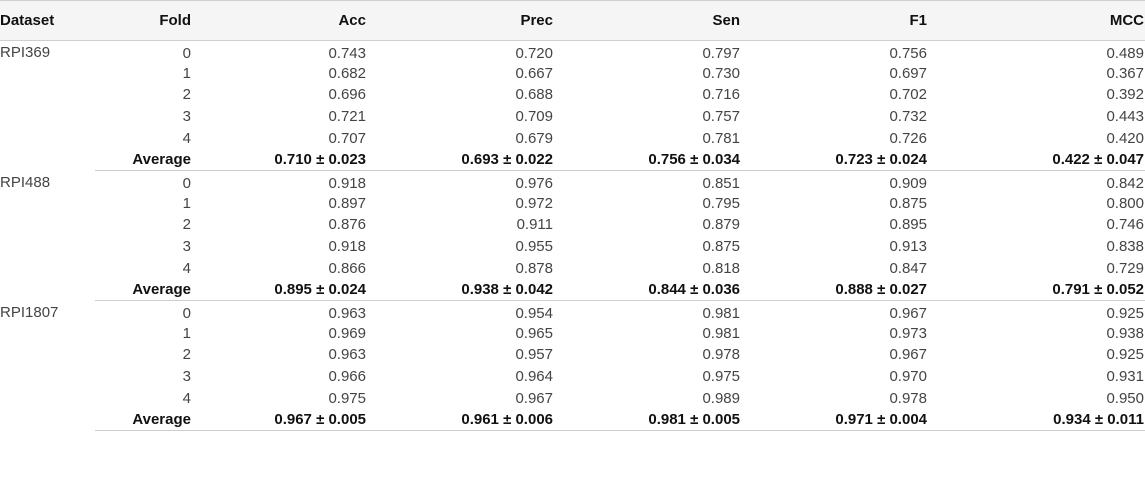 The width and height of the screenshot is (1145, 479). What do you see at coordinates (347, 203) in the screenshot?
I see `acc-cell: 0.897` at bounding box center [347, 203].